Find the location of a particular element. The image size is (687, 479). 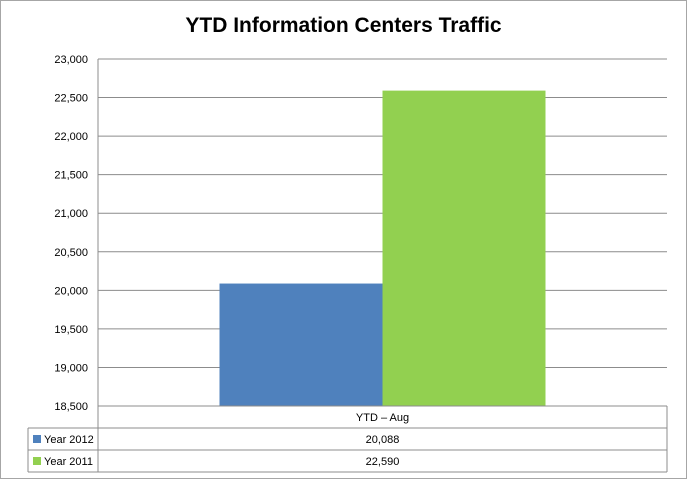

bar-year-2012 is located at coordinates (301, 344).